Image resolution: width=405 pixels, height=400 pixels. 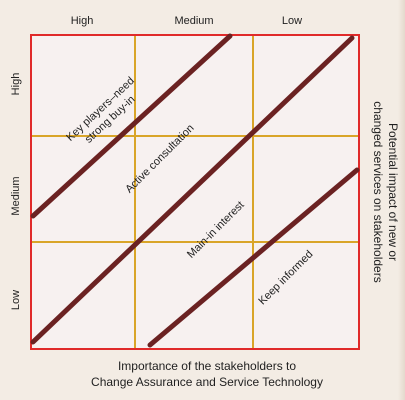 What do you see at coordinates (285, 277) in the screenshot?
I see `band-label-keep-informed: Keep informed` at bounding box center [285, 277].